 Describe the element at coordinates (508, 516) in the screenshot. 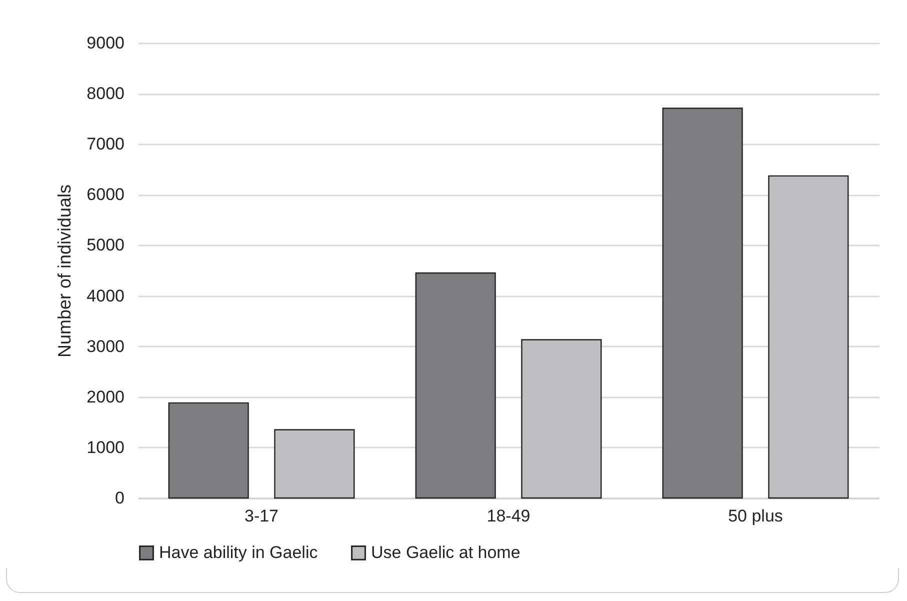

I see `x-tick-label: 18-49` at that location.